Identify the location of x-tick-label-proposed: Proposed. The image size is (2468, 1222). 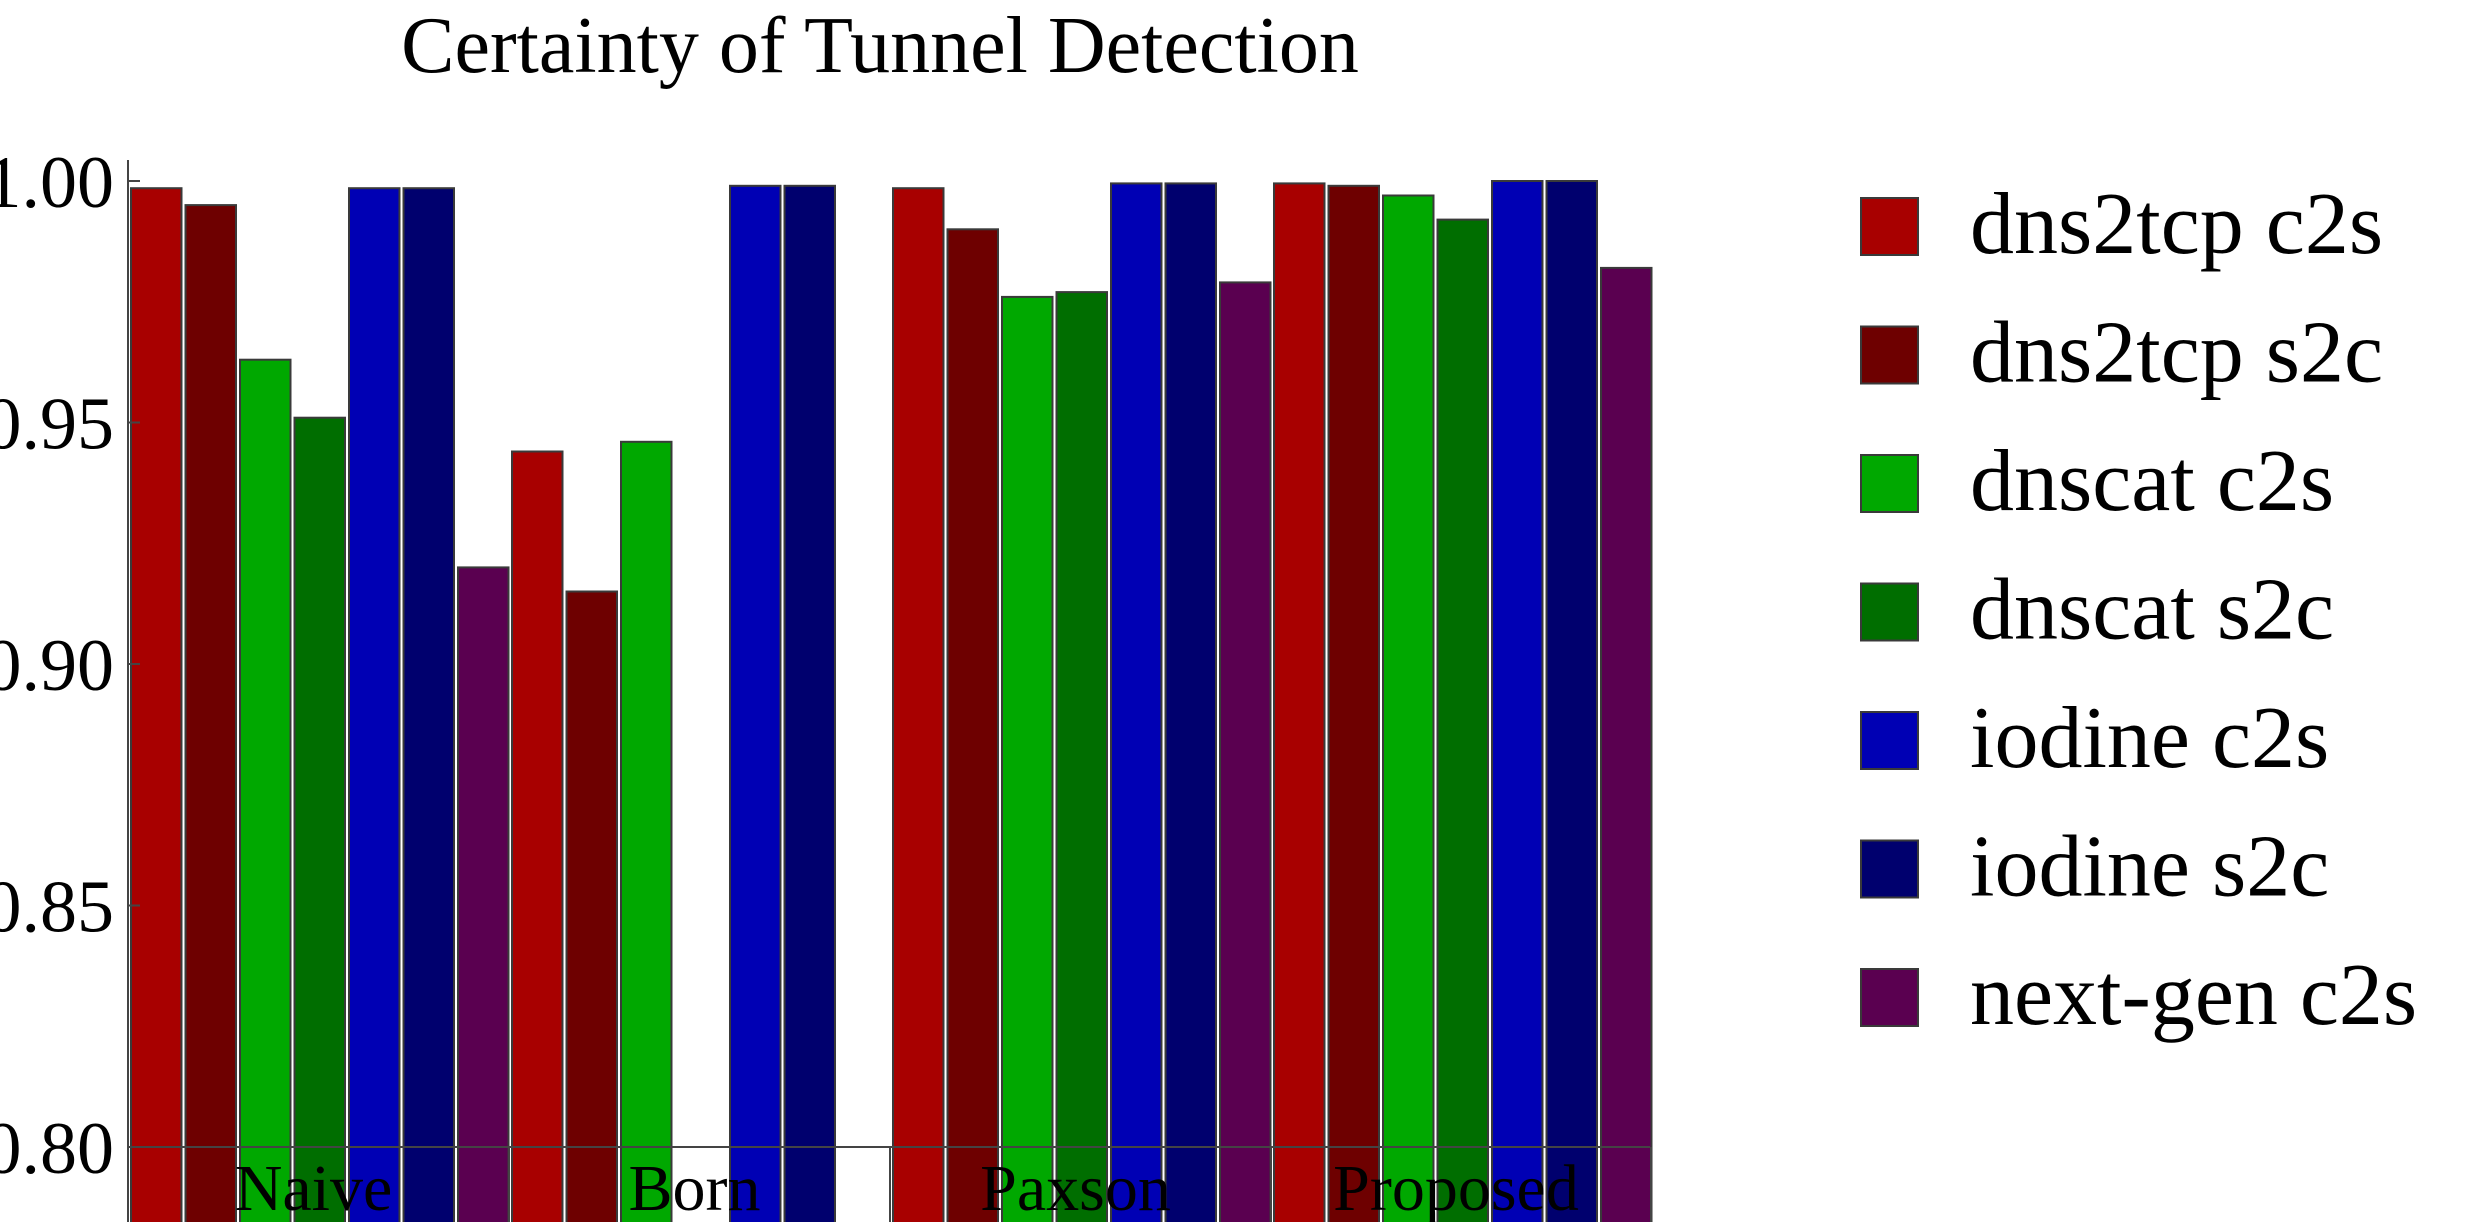
(1456, 1187).